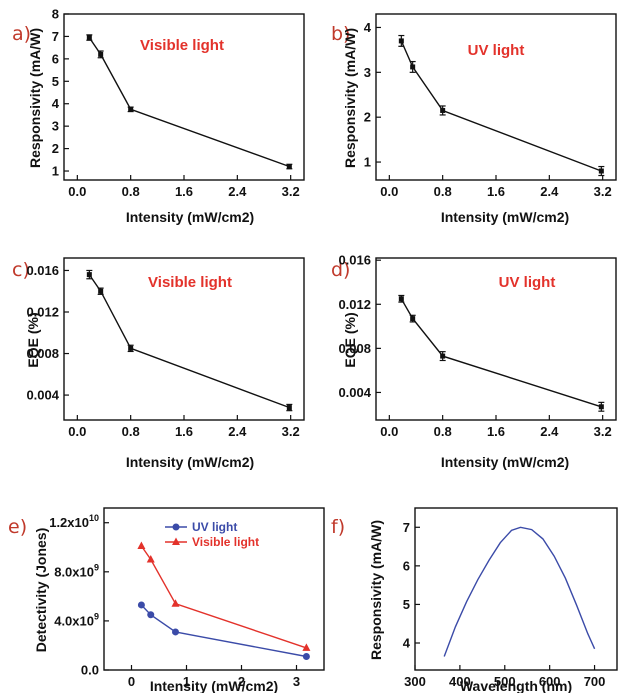 This screenshot has height=693, width=633. What do you see at coordinates (131, 681) in the screenshot?
I see `x-tick-label: 0` at bounding box center [131, 681].